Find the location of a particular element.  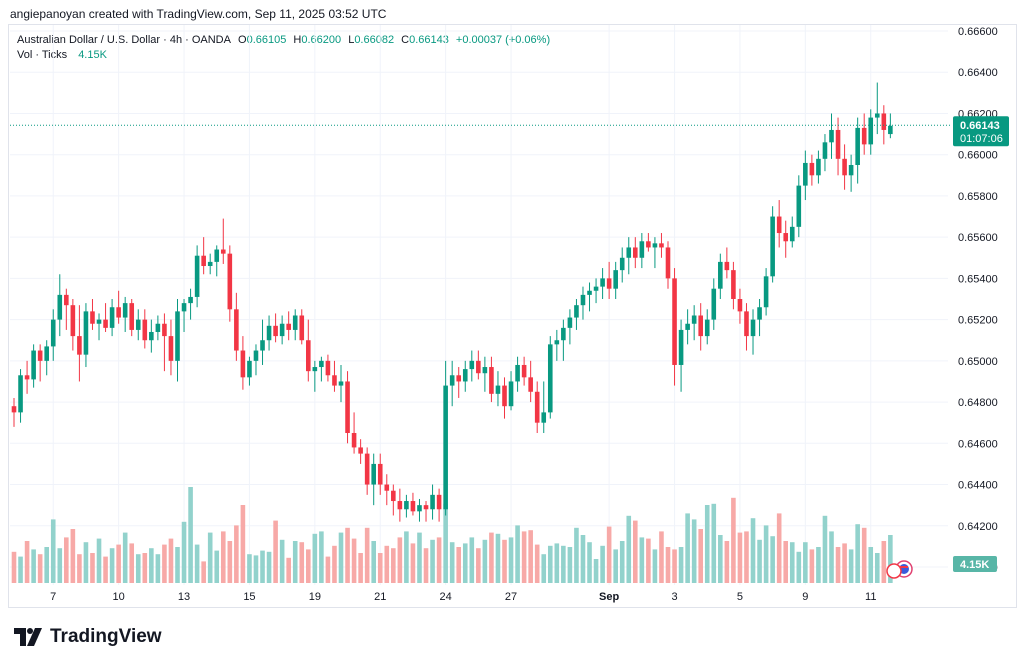

event-marker-icon is located at coordinates (894, 571).